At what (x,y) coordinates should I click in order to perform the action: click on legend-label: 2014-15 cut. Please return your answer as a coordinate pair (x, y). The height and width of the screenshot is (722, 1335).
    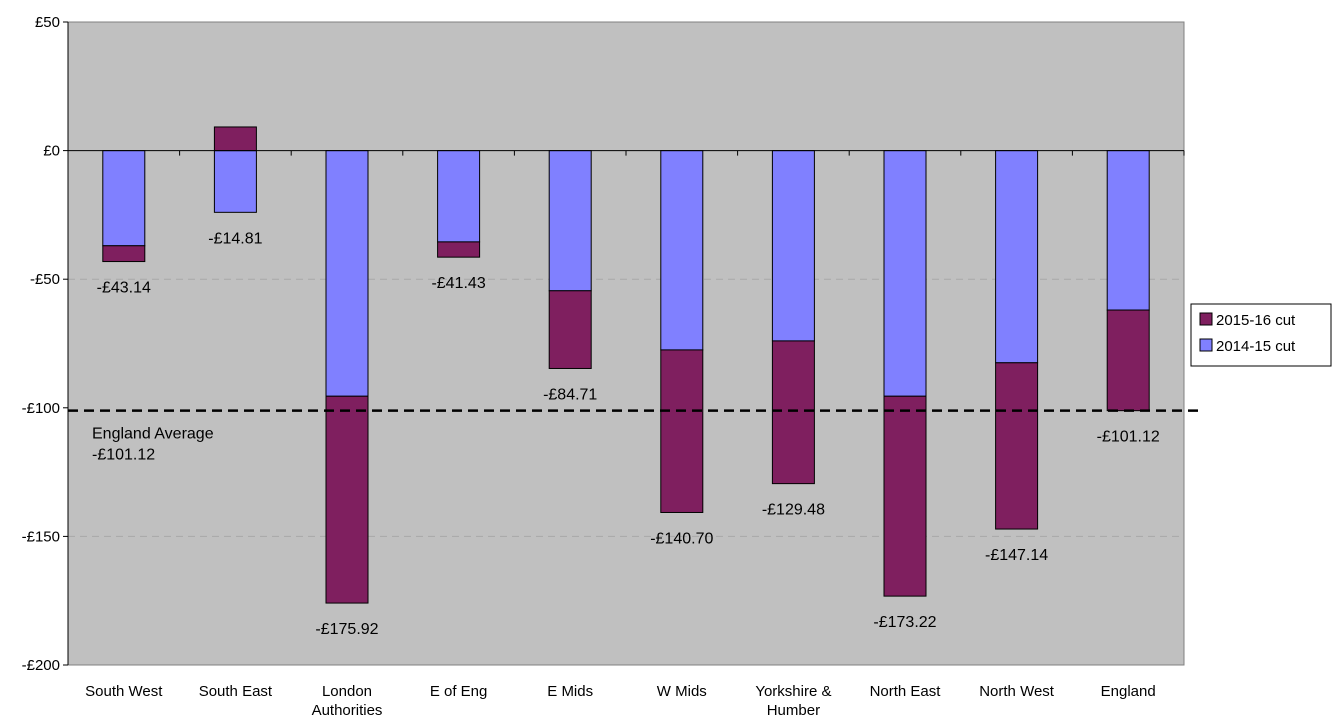
    Looking at the image, I should click on (1256, 346).